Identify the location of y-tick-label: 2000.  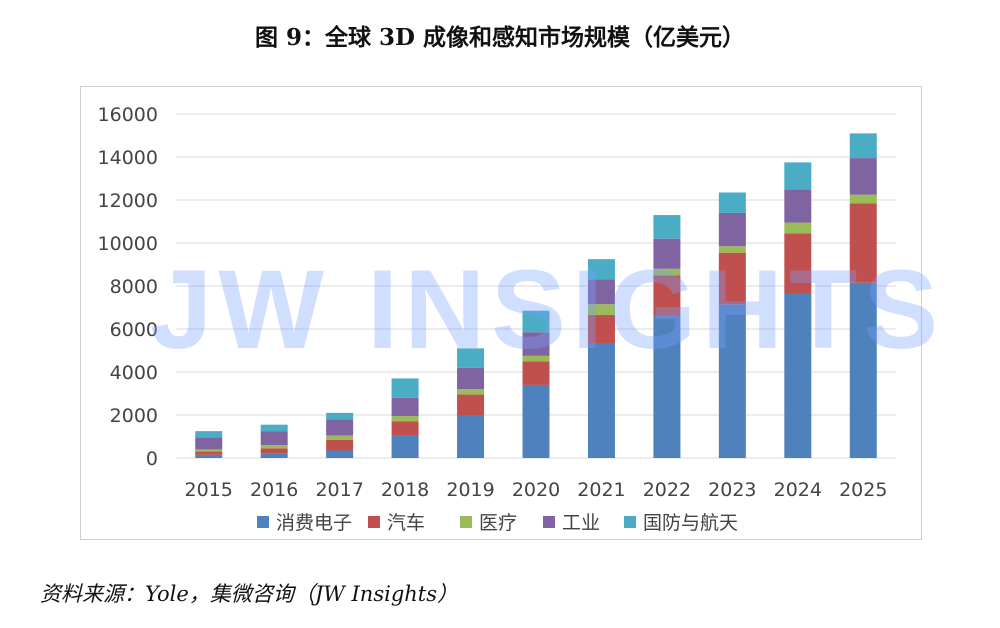
(134, 416).